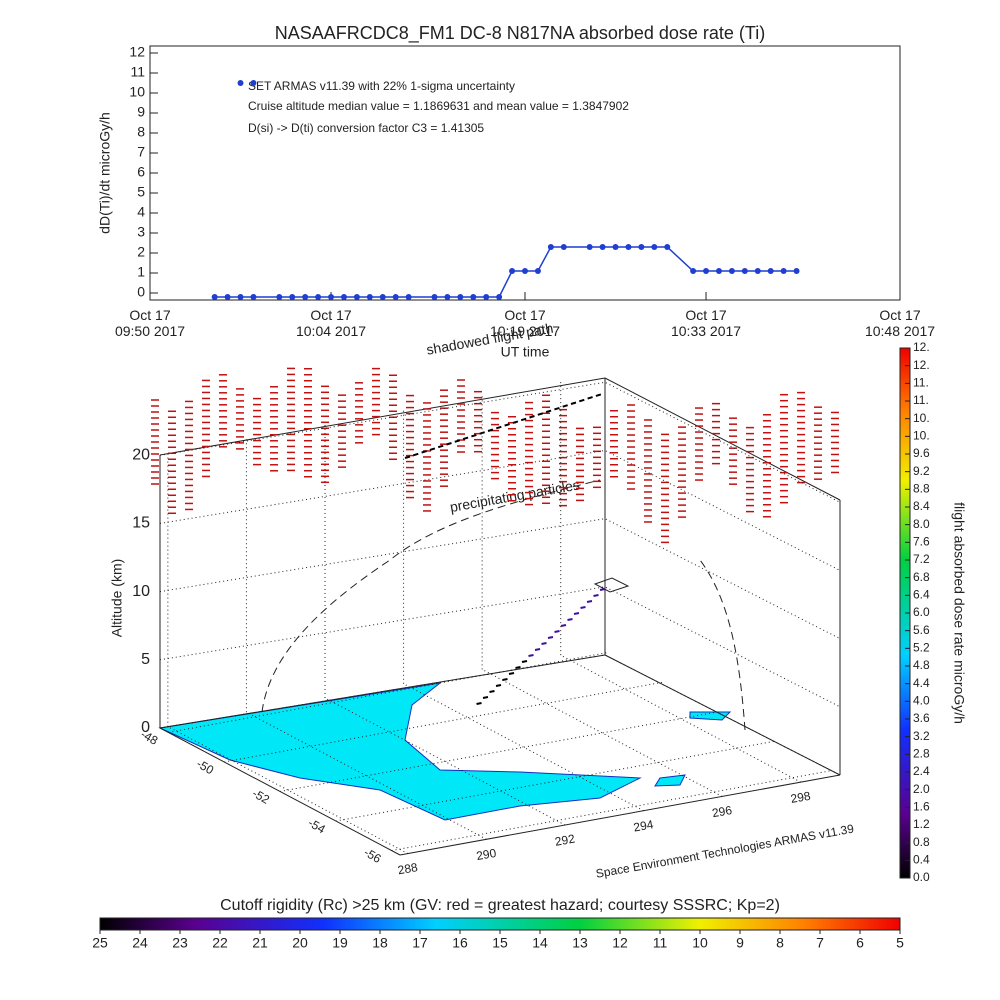  What do you see at coordinates (565, 839) in the screenshot?
I see `x-tick-label: 292` at bounding box center [565, 839].